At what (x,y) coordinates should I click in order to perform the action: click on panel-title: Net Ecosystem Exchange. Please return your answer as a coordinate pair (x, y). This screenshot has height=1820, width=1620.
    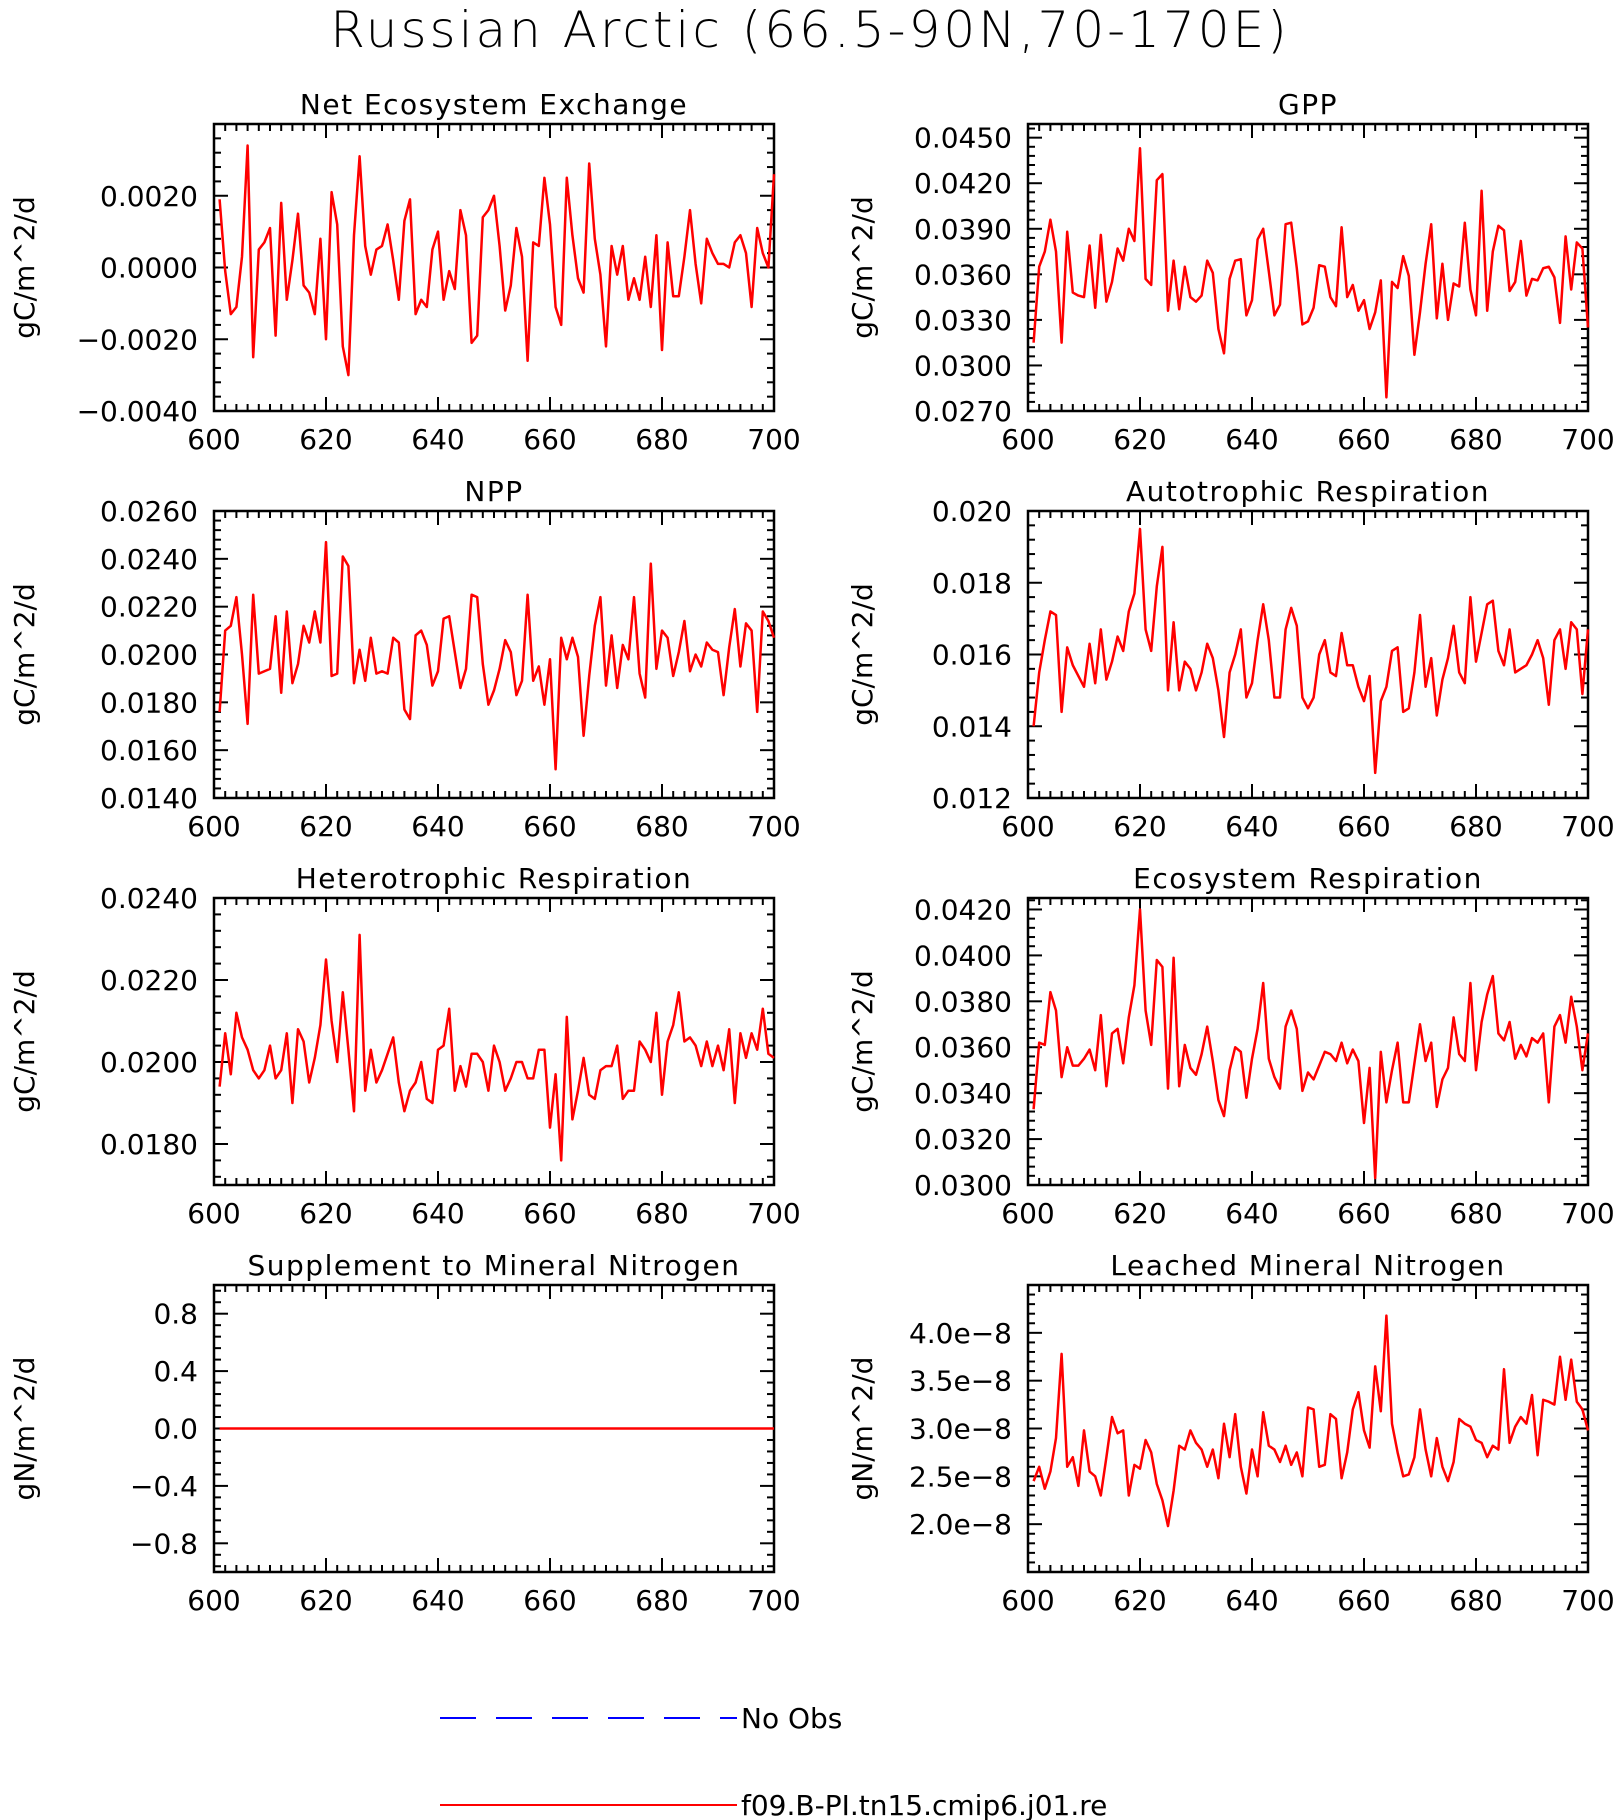
    Looking at the image, I should click on (494, 104).